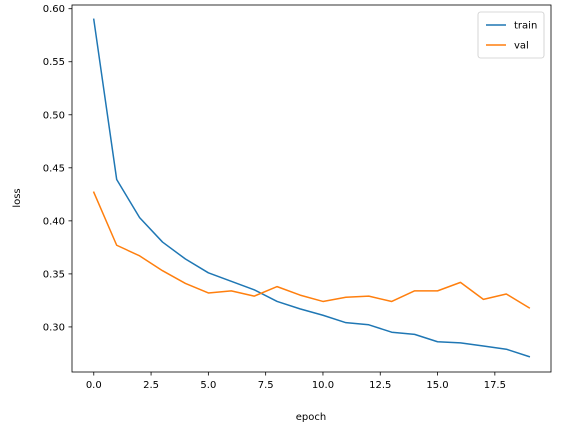 Image resolution: width=576 pixels, height=432 pixels. Describe the element at coordinates (17, 197) in the screenshot. I see `y-axis-label: loss` at that location.